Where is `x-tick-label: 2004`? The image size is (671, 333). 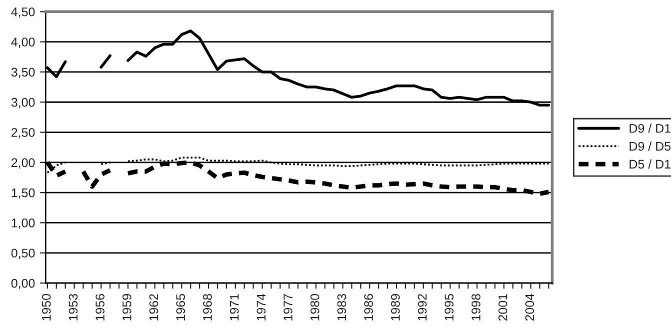 x-tick-label: 2004 is located at coordinates (529, 307).